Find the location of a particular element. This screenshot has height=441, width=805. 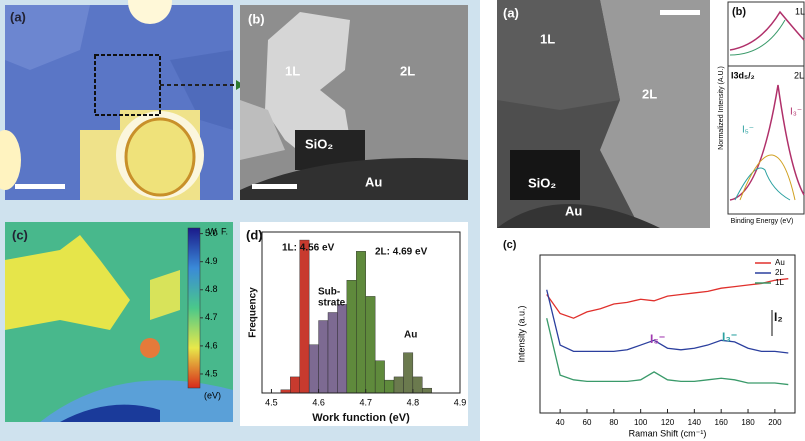

x-tick-label: 120 is located at coordinates (668, 422).